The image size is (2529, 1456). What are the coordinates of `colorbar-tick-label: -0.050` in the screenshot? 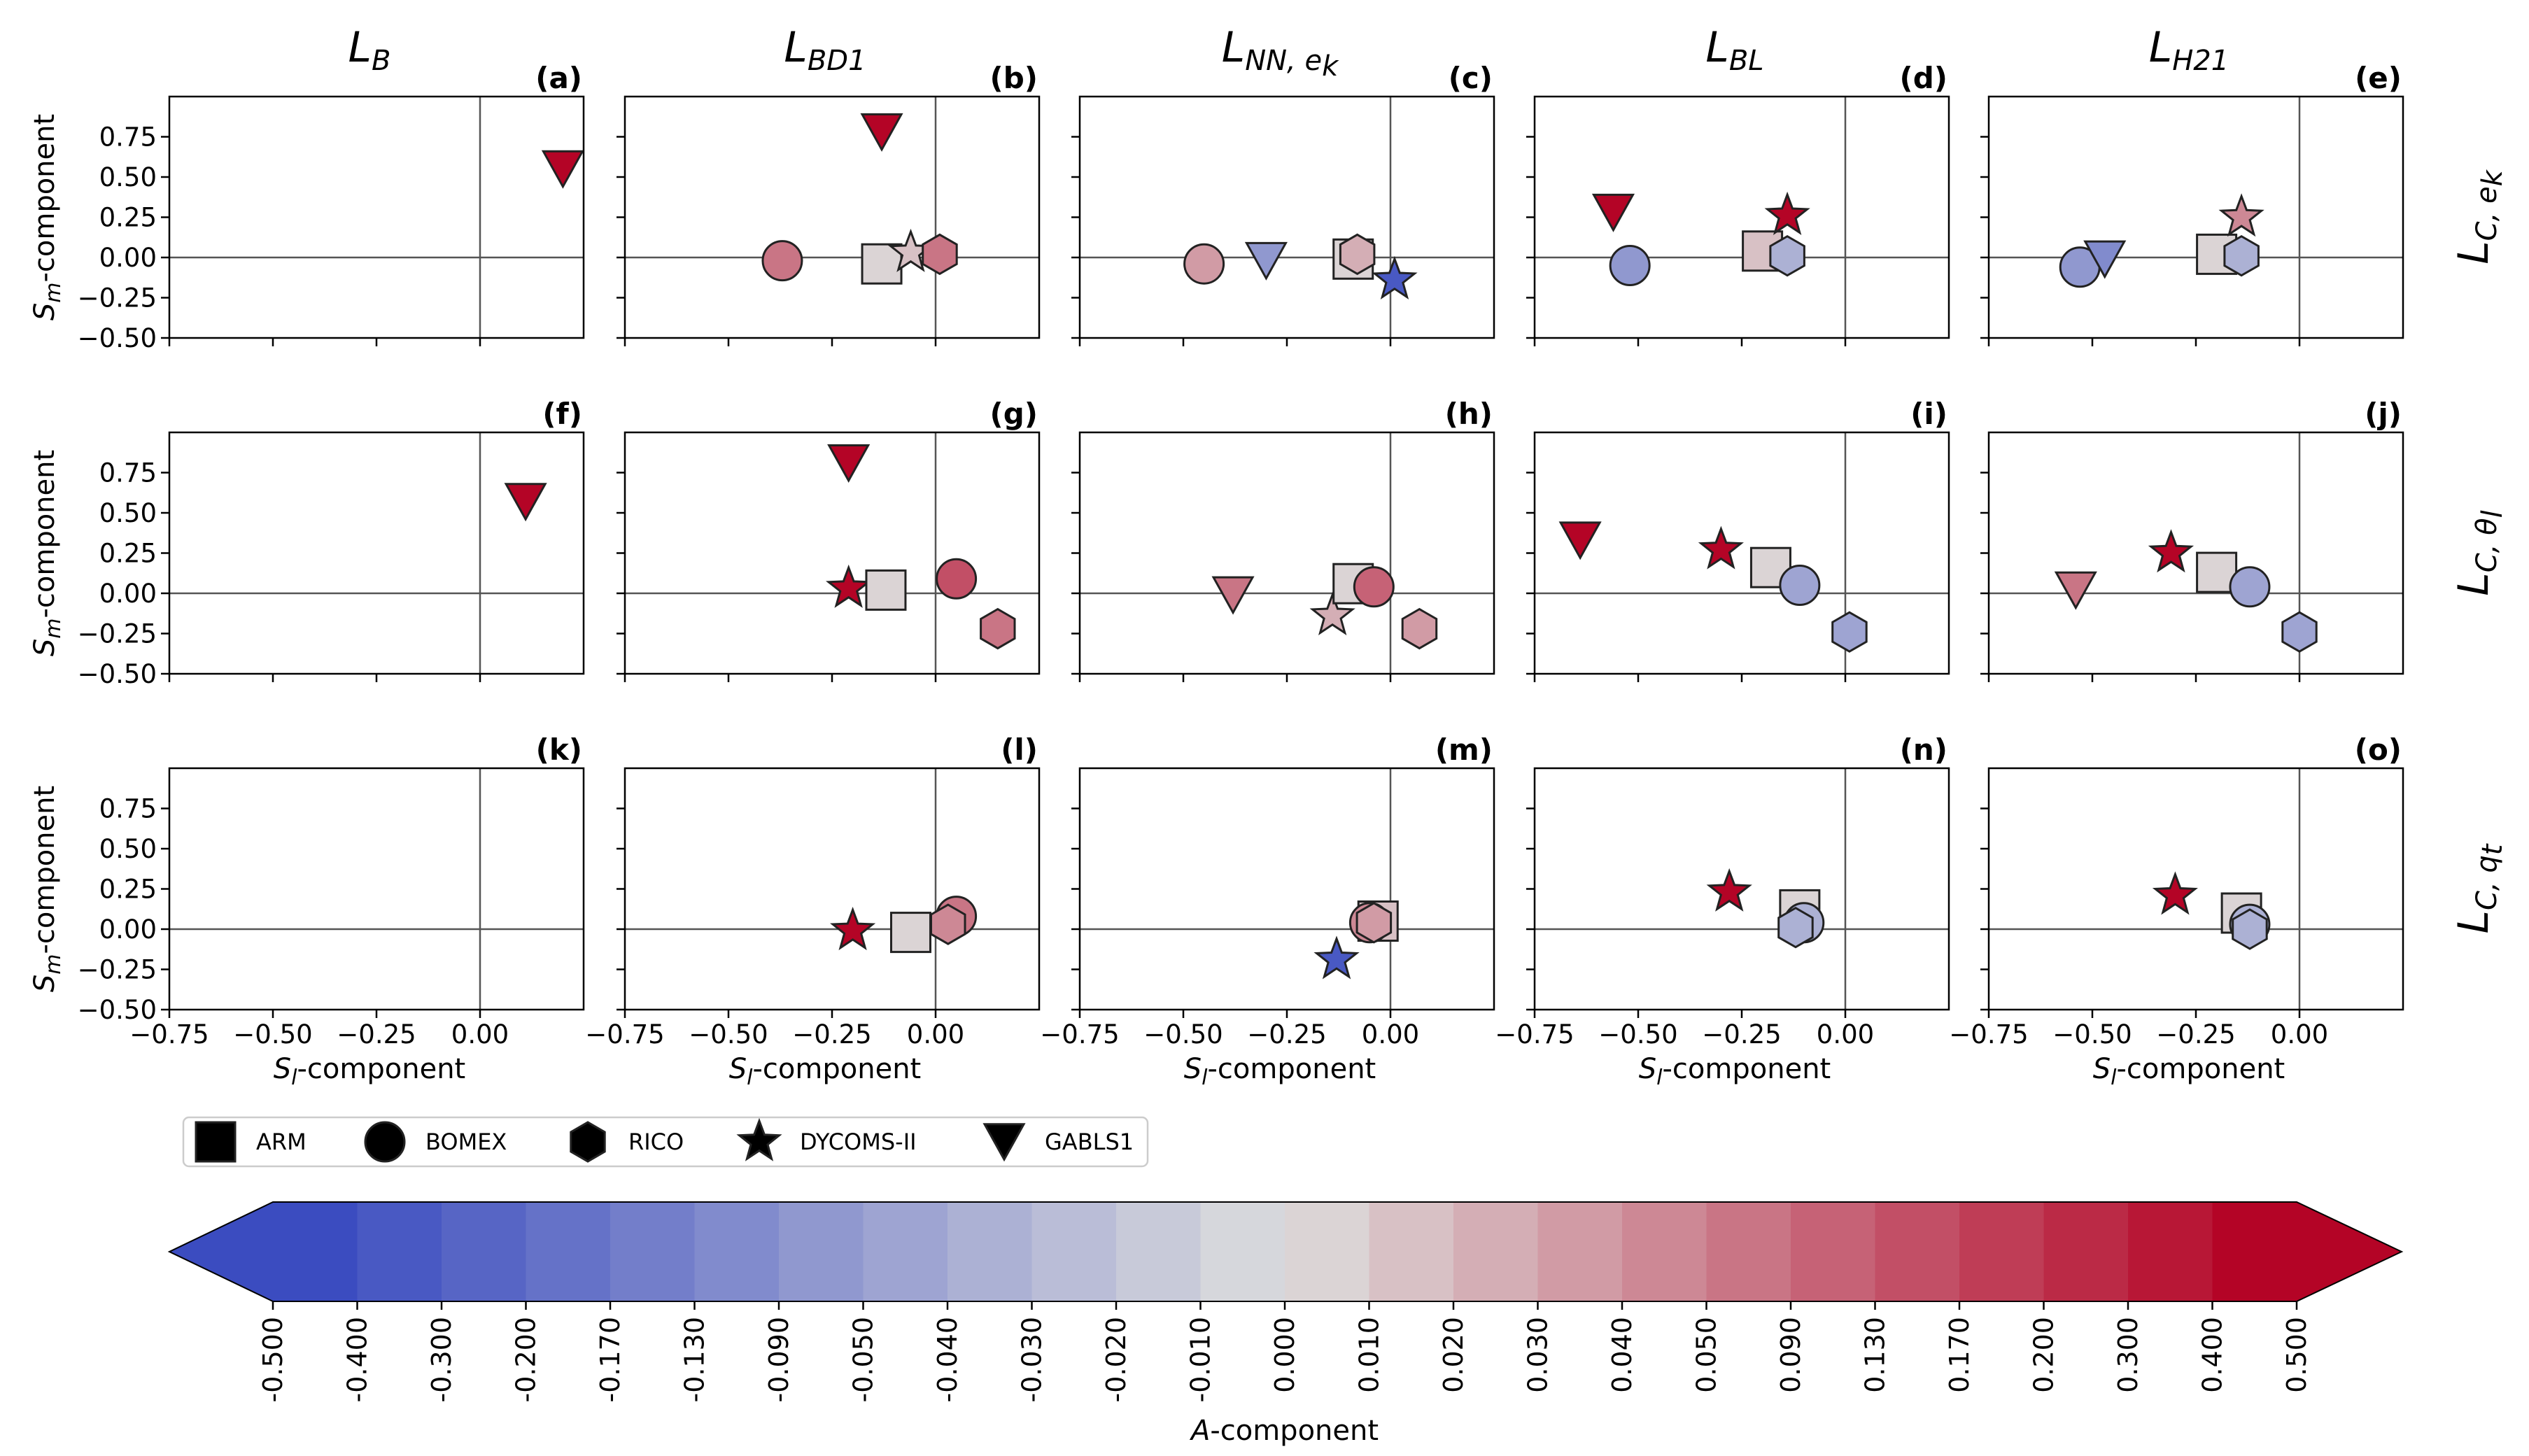 It's located at (863, 1360).